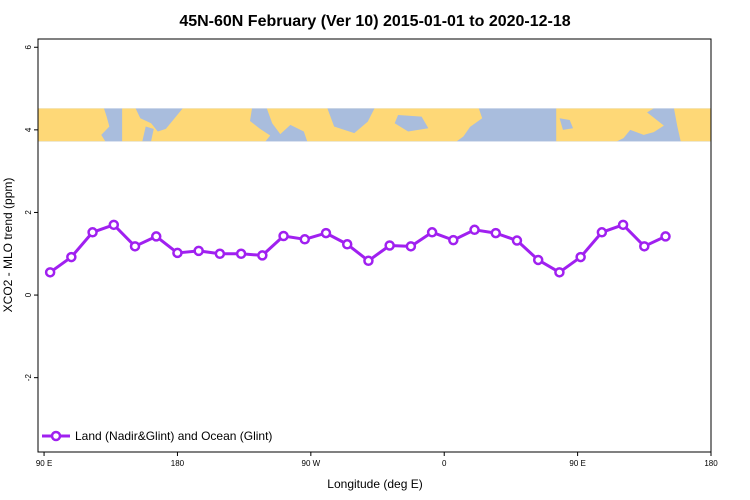 Image resolution: width=750 pixels, height=500 pixels. Describe the element at coordinates (56, 436) in the screenshot. I see `legend-marker` at that location.